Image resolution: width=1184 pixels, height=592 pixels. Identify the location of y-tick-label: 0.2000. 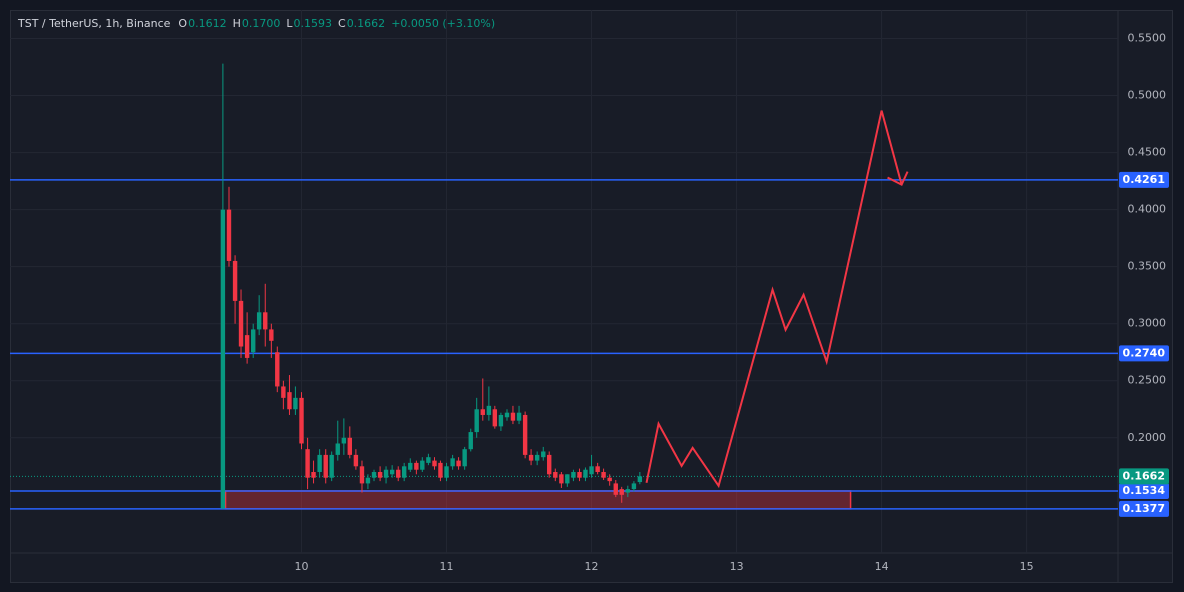
(1147, 437).